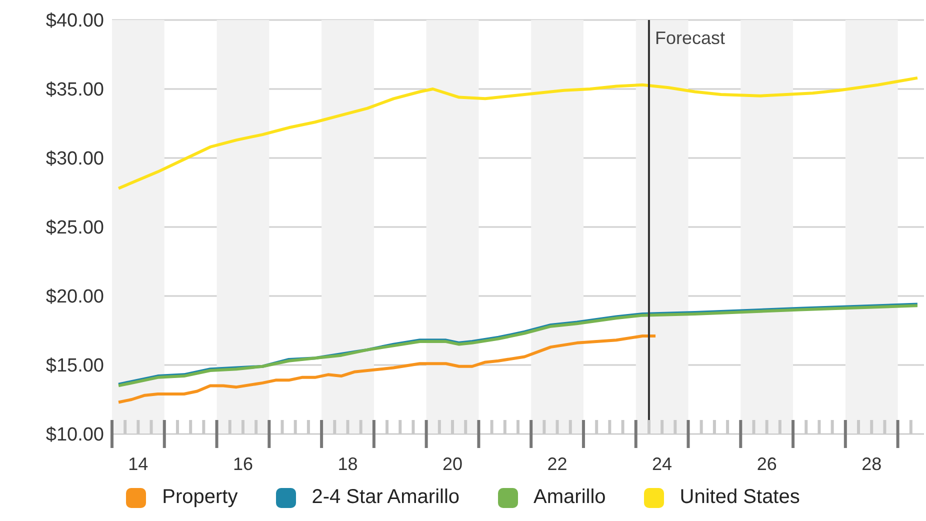 This screenshot has width=926, height=521. Describe the element at coordinates (138, 464) in the screenshot. I see `x-tick-label: 14` at that location.